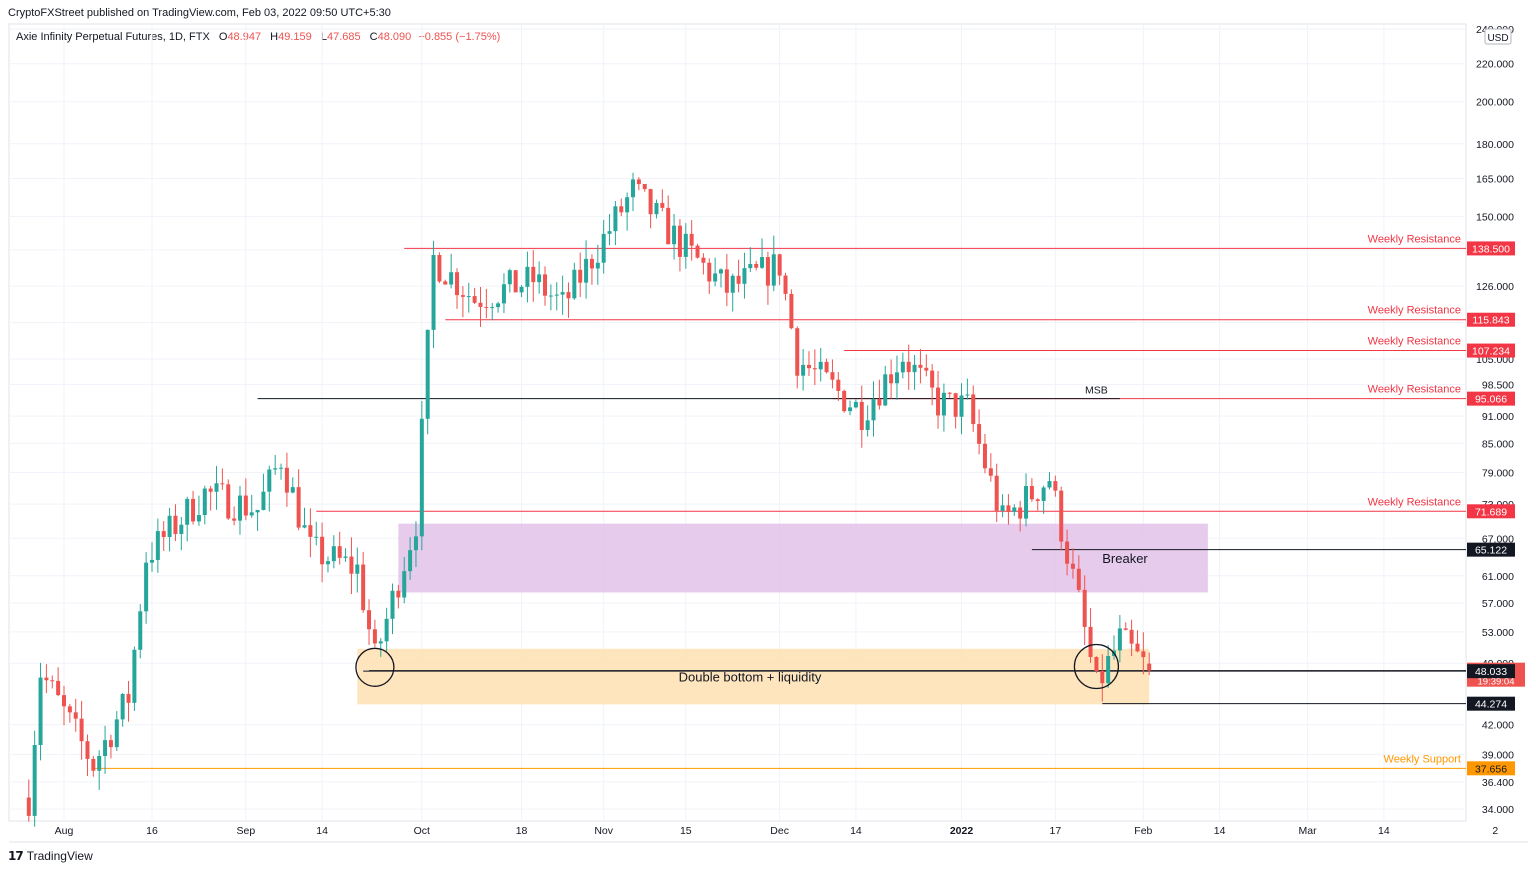 The width and height of the screenshot is (1536, 873). What do you see at coordinates (1491, 769) in the screenshot?
I see `price-tag-label: 37.656` at bounding box center [1491, 769].